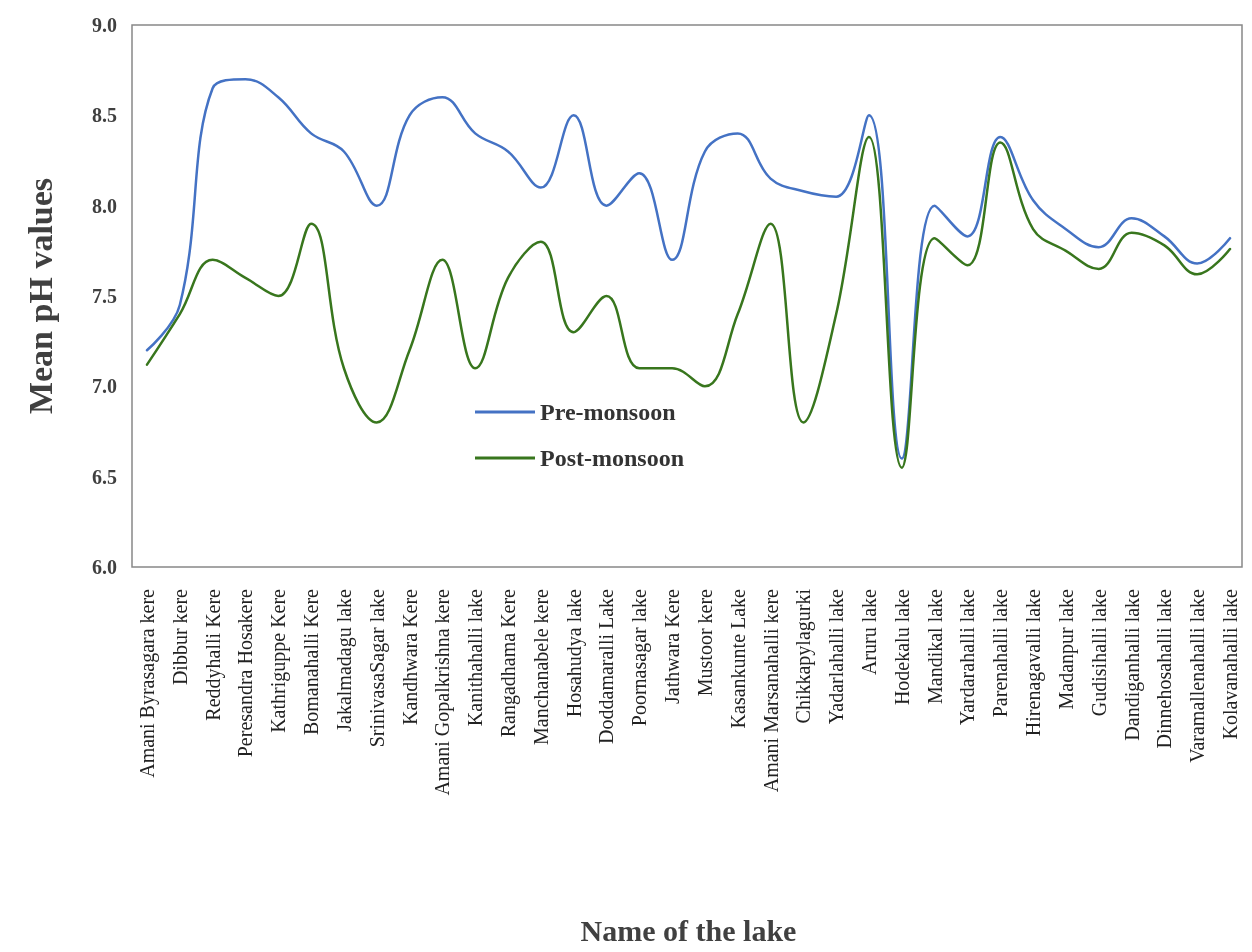  I want to click on x-tick-label: Jathwara Kere, so click(672, 646).